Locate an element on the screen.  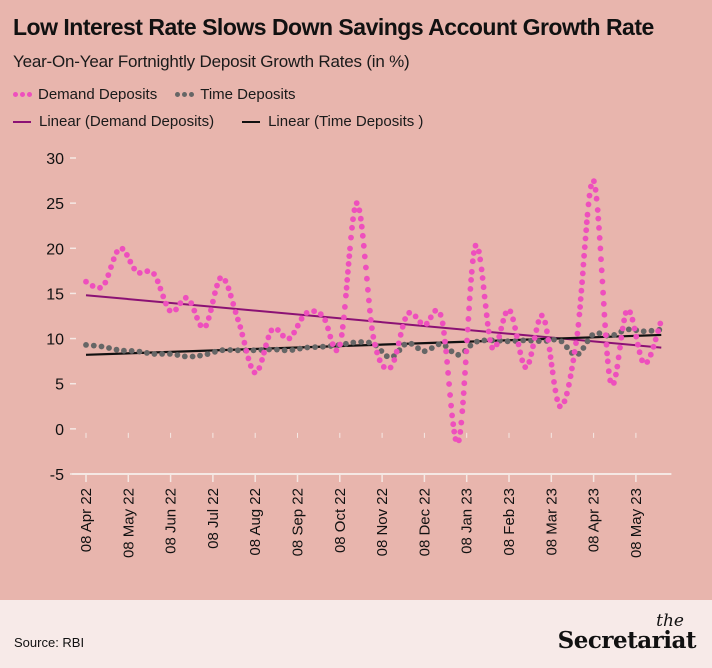
legend-swatch-pink-dots is located at coordinates (22, 94).